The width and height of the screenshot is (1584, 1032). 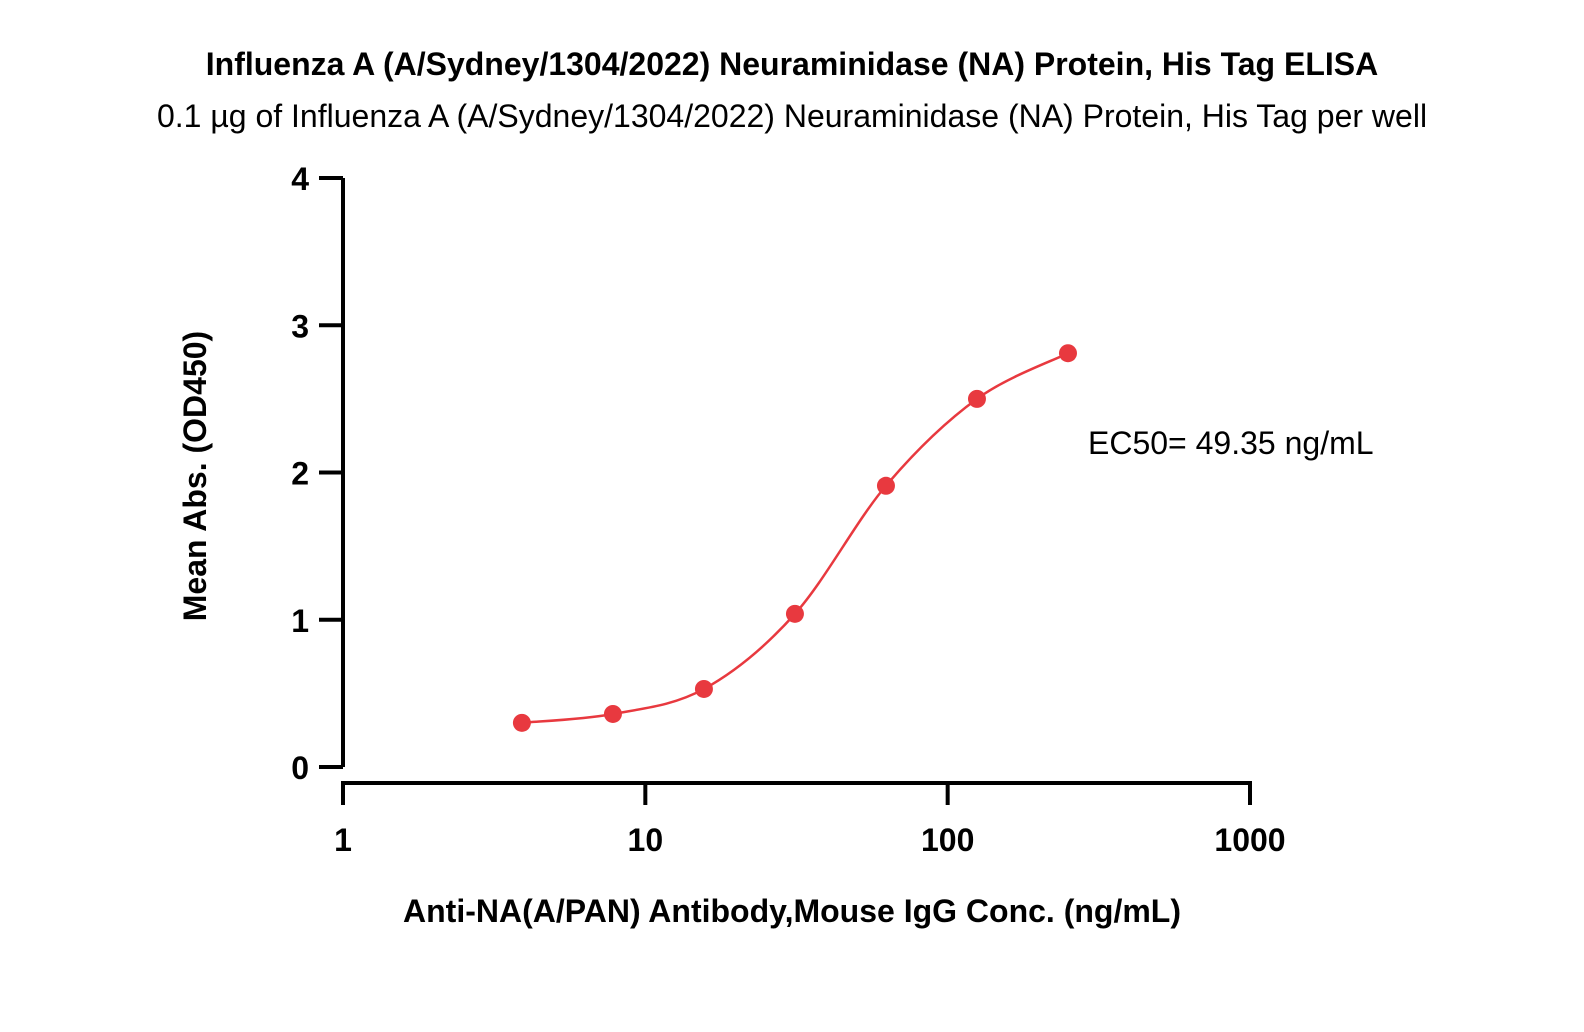 What do you see at coordinates (300, 621) in the screenshot?
I see `y-tick-label: 1` at bounding box center [300, 621].